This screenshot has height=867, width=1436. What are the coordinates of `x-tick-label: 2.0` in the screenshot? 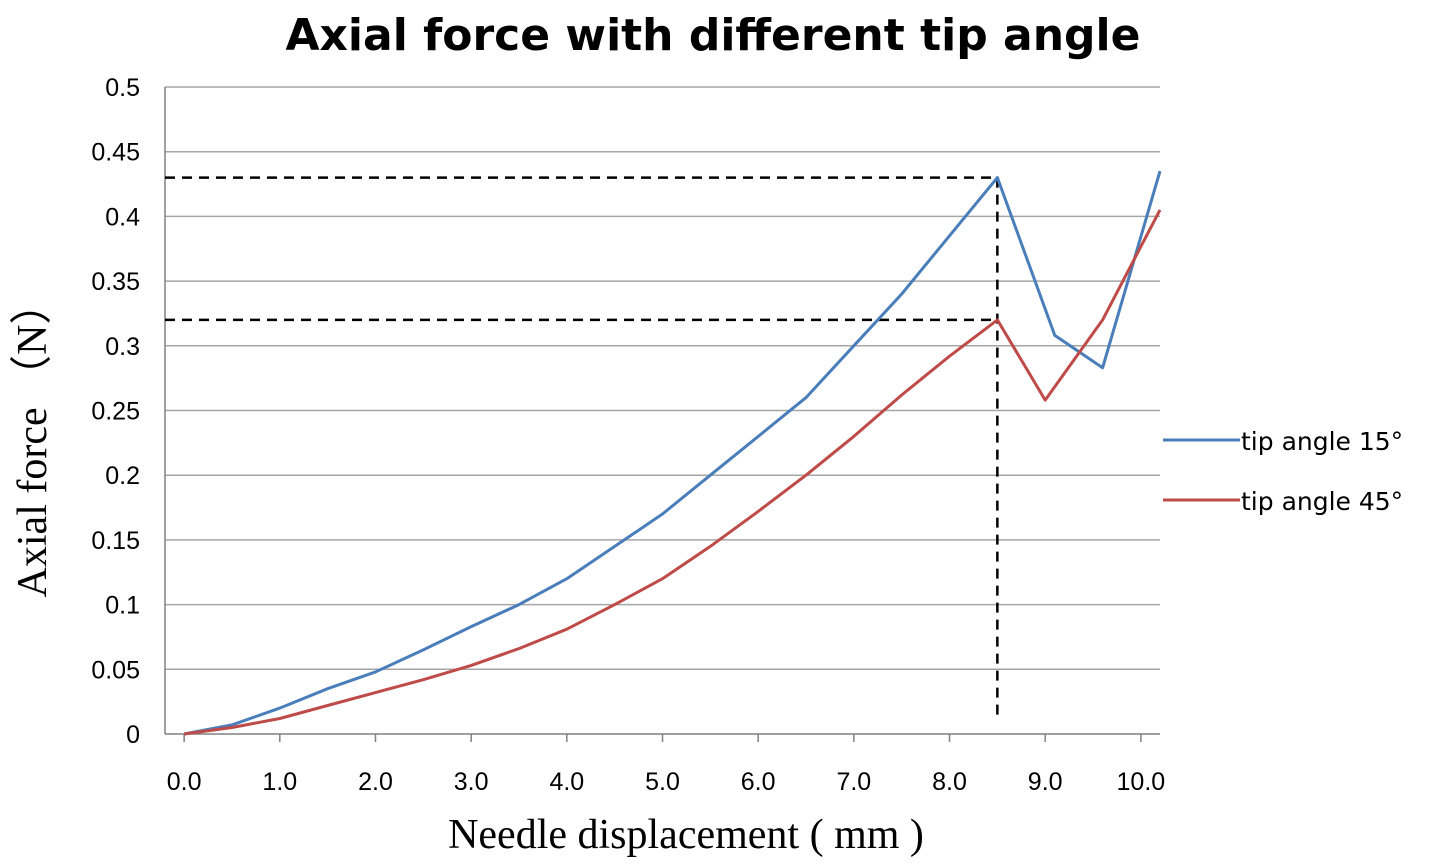 It's located at (375, 782).